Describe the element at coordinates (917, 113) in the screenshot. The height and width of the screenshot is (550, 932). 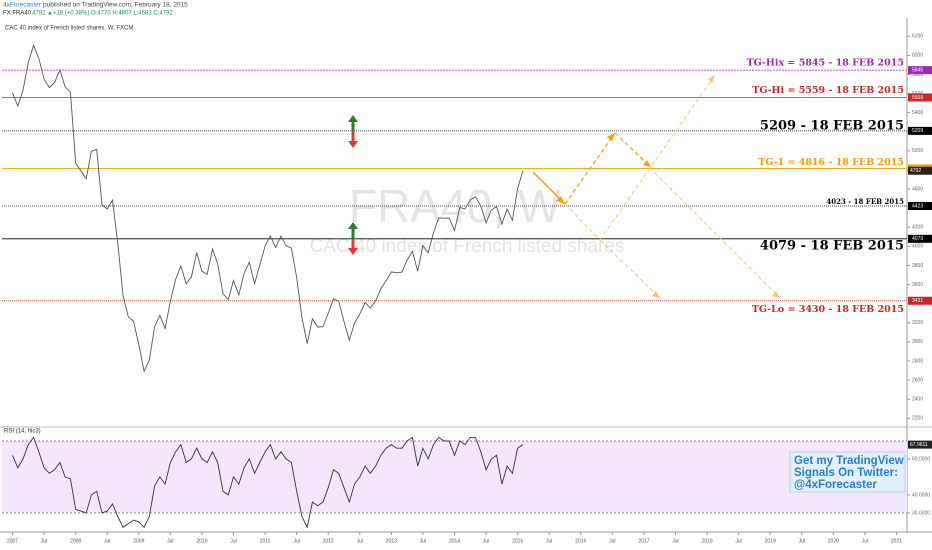
I see `y-tick-label: 5400` at that location.